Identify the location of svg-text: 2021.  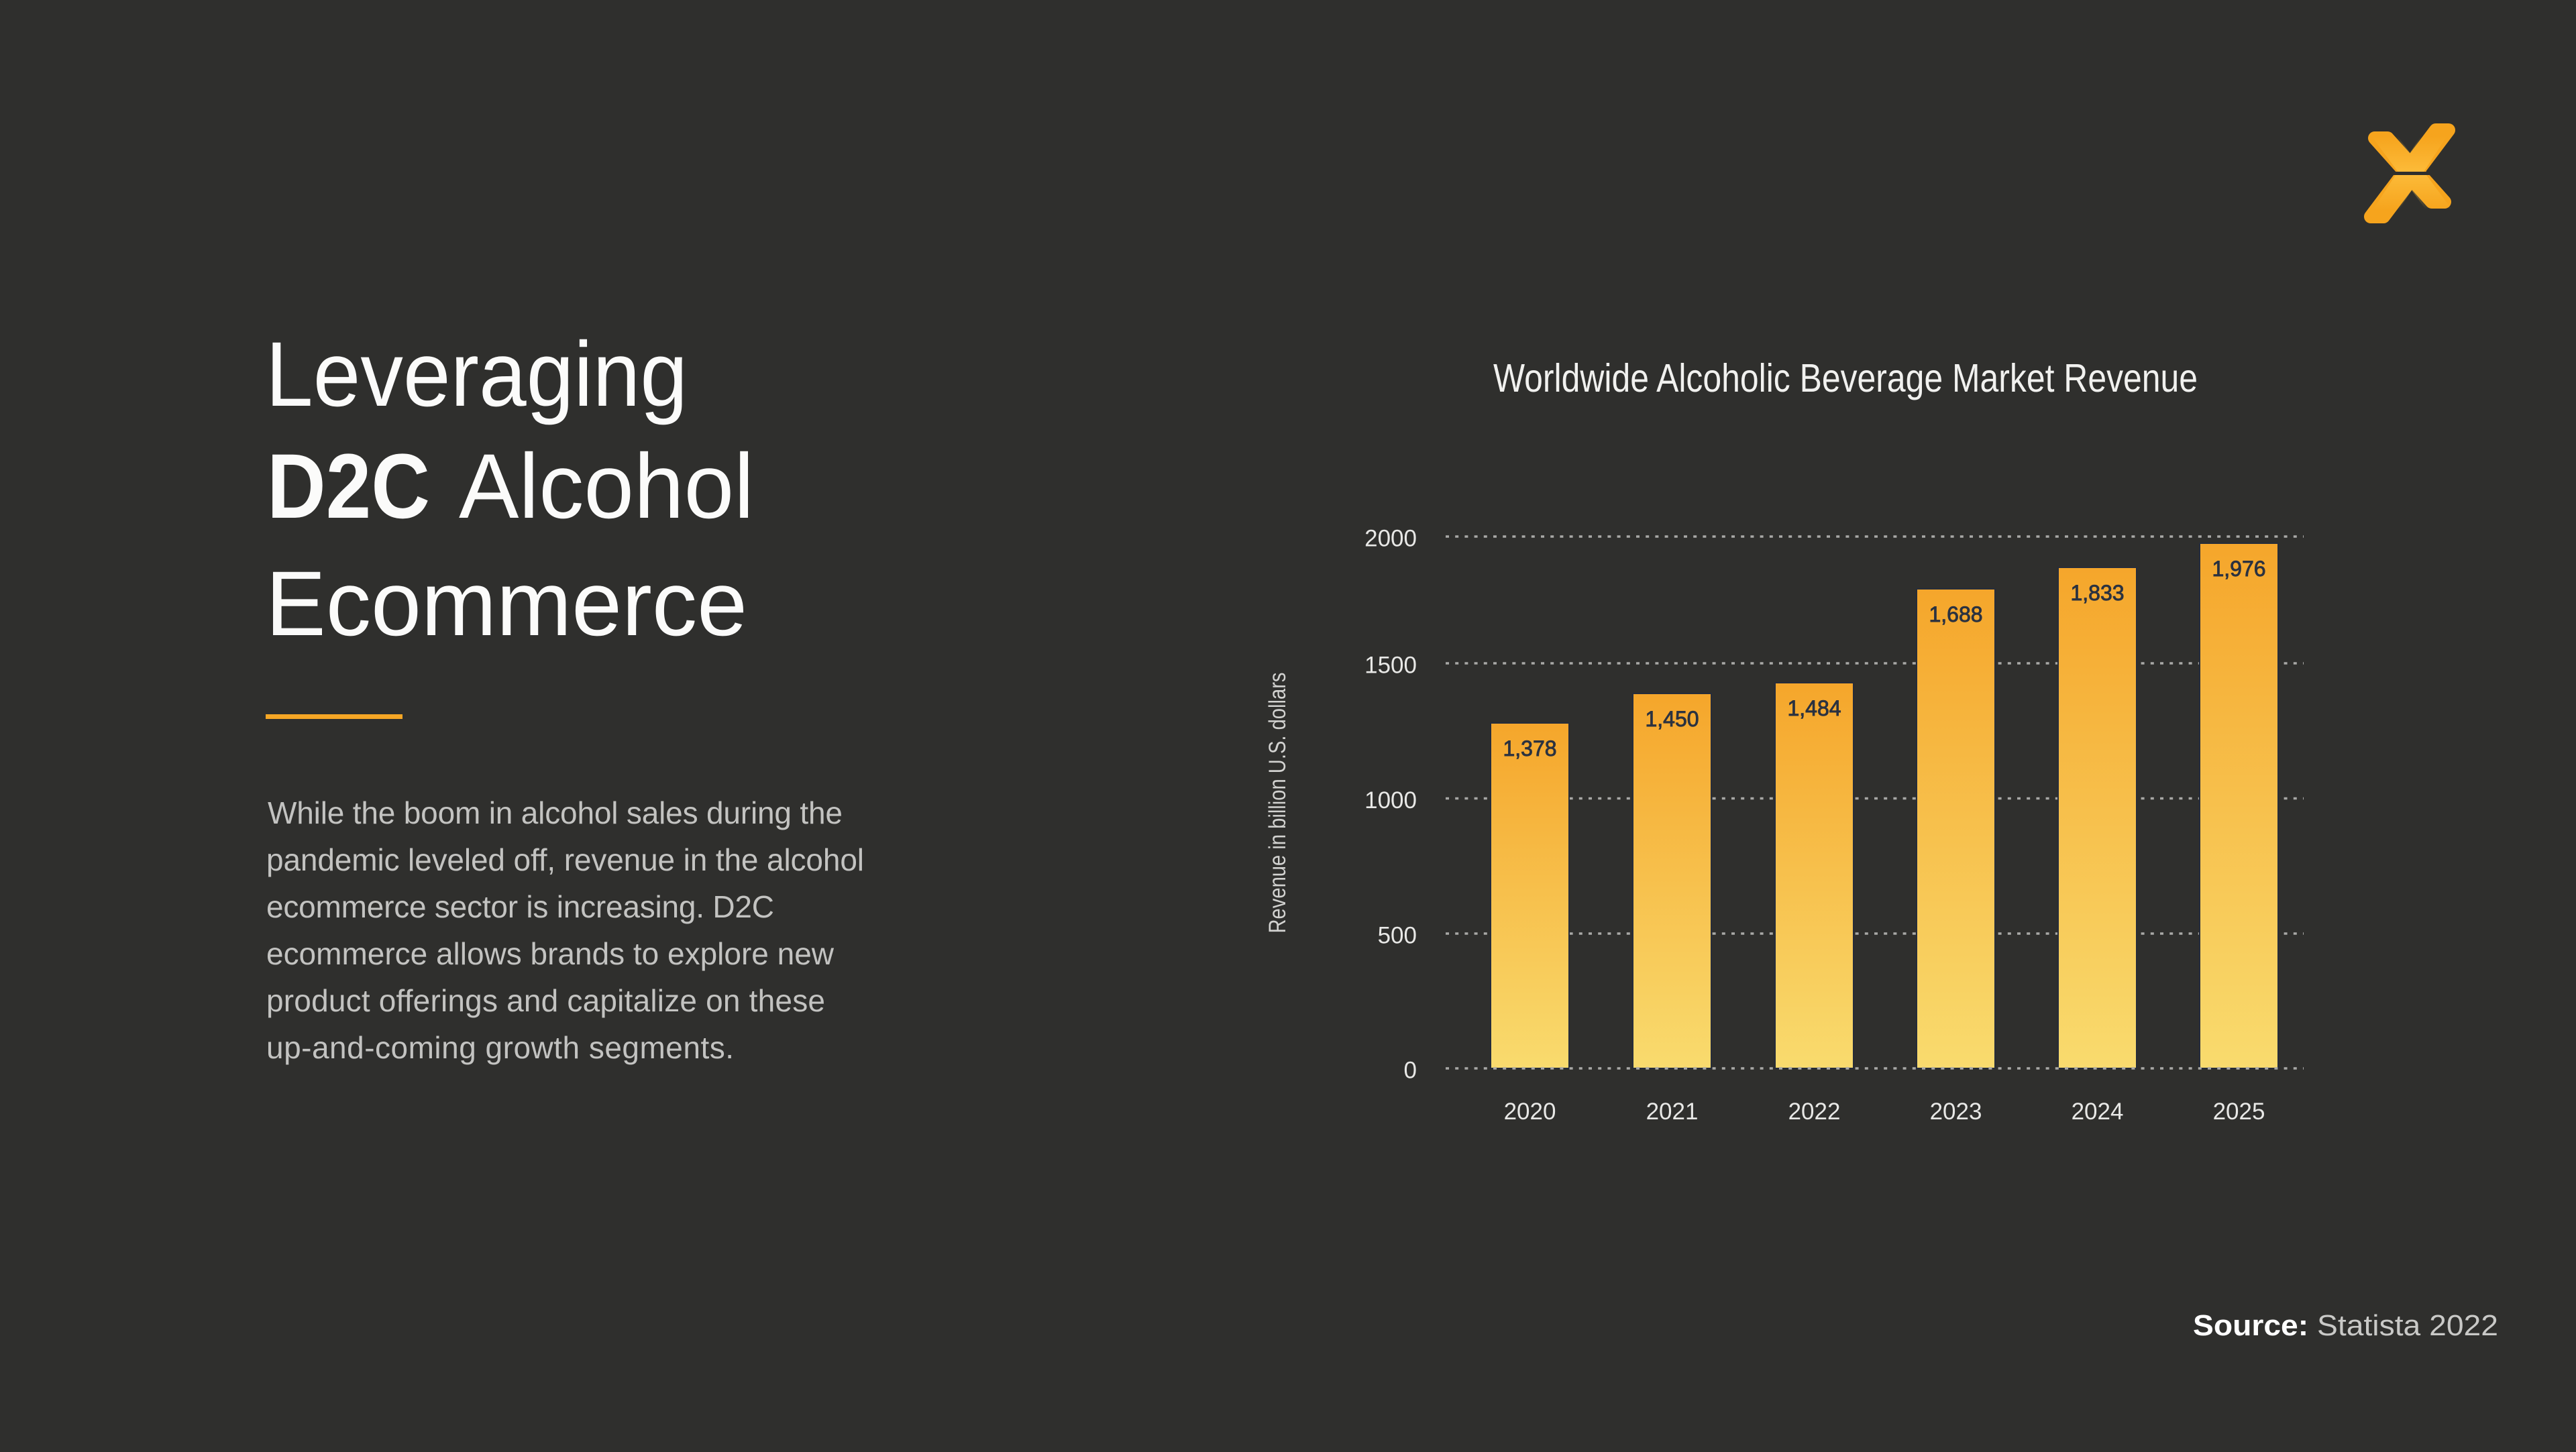
(1672, 1112).